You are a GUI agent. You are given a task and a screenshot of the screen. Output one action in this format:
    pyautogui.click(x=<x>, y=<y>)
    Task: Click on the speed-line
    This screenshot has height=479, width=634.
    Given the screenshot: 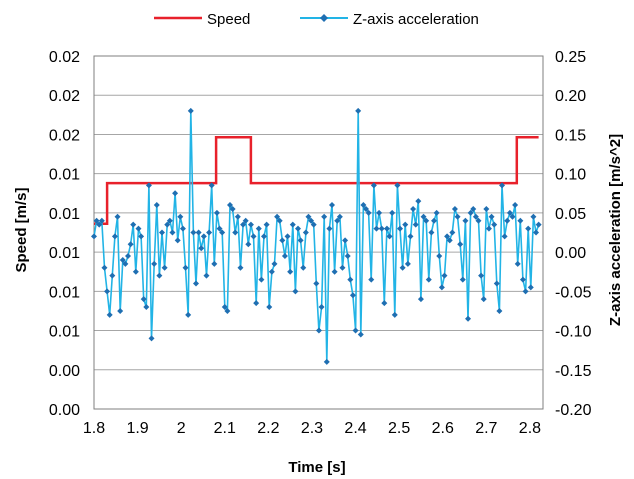 What is the action you would take?
    pyautogui.click(x=316, y=180)
    